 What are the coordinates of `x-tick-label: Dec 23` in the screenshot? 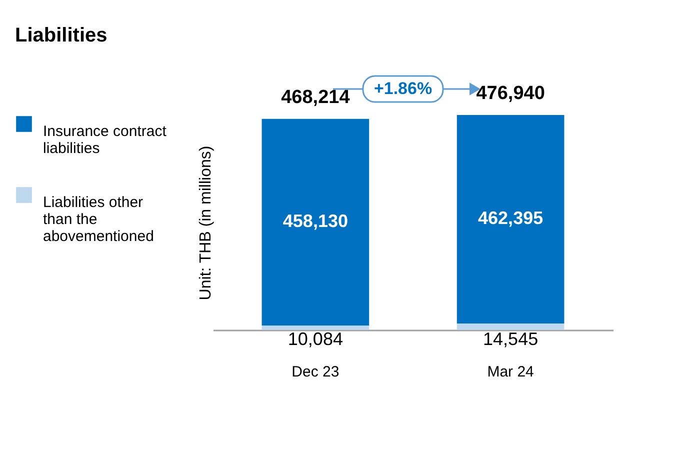 It's located at (316, 372).